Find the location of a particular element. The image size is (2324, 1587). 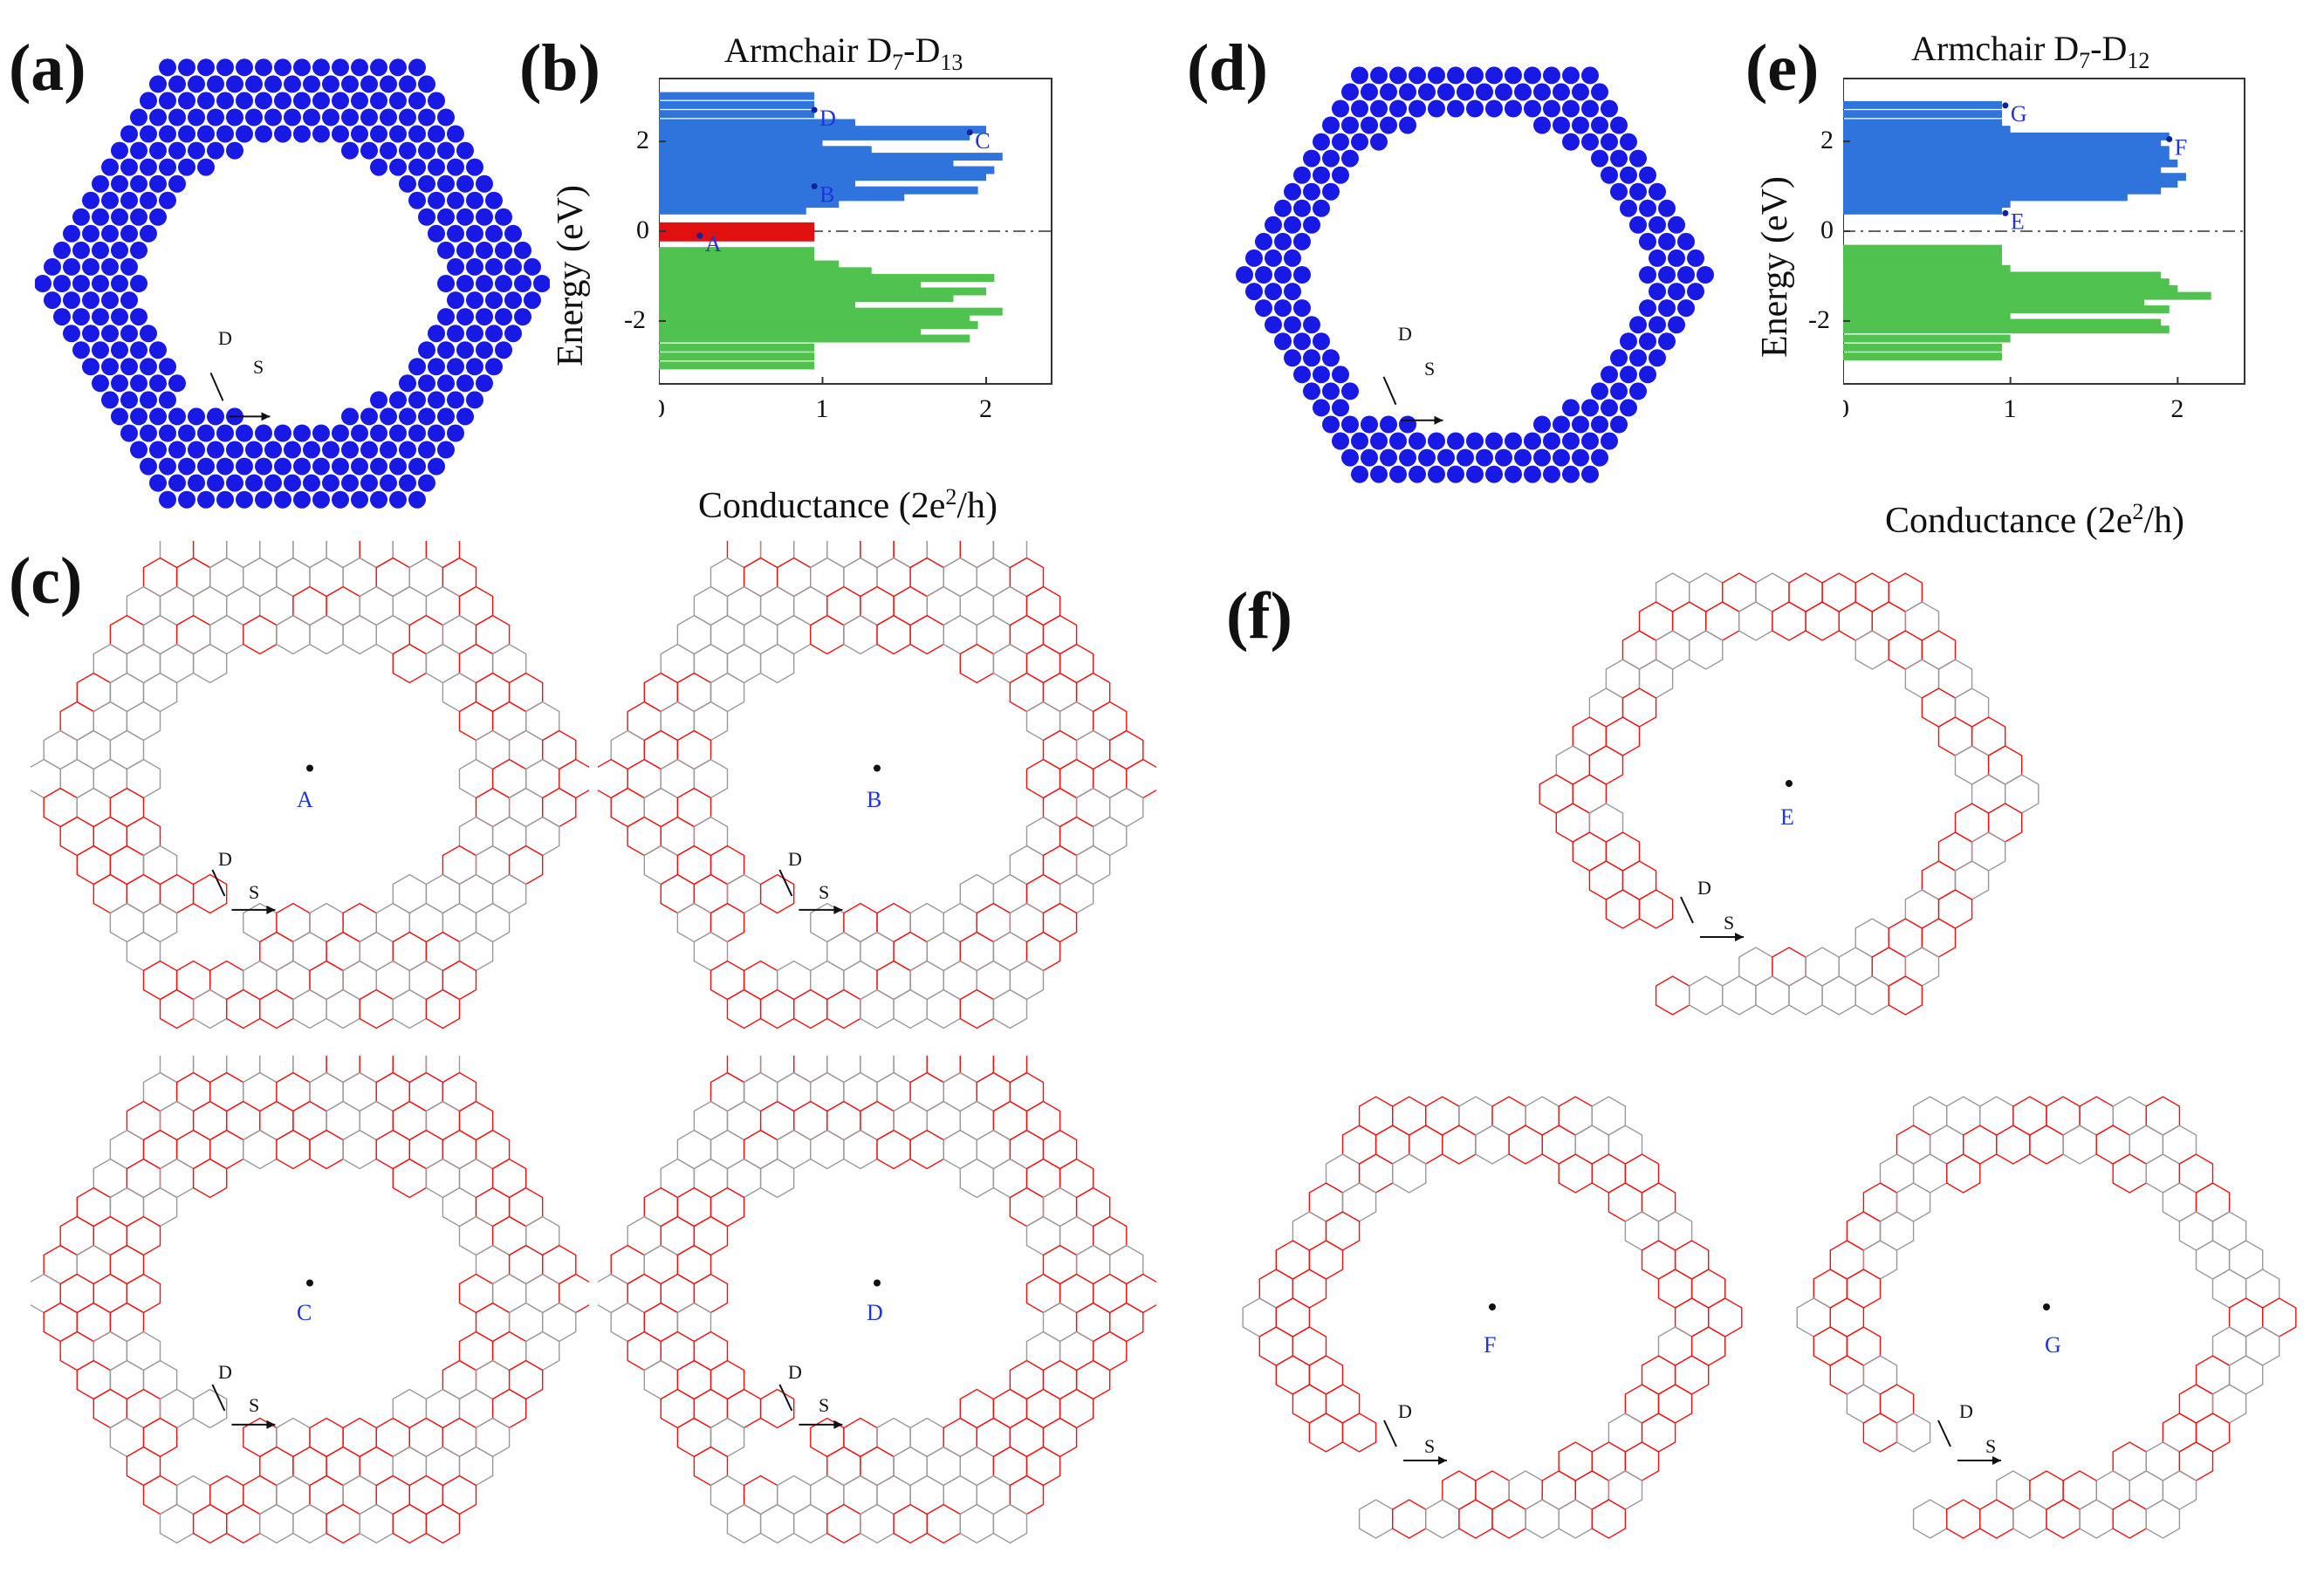

graphene-flake-d is located at coordinates (1475, 274).